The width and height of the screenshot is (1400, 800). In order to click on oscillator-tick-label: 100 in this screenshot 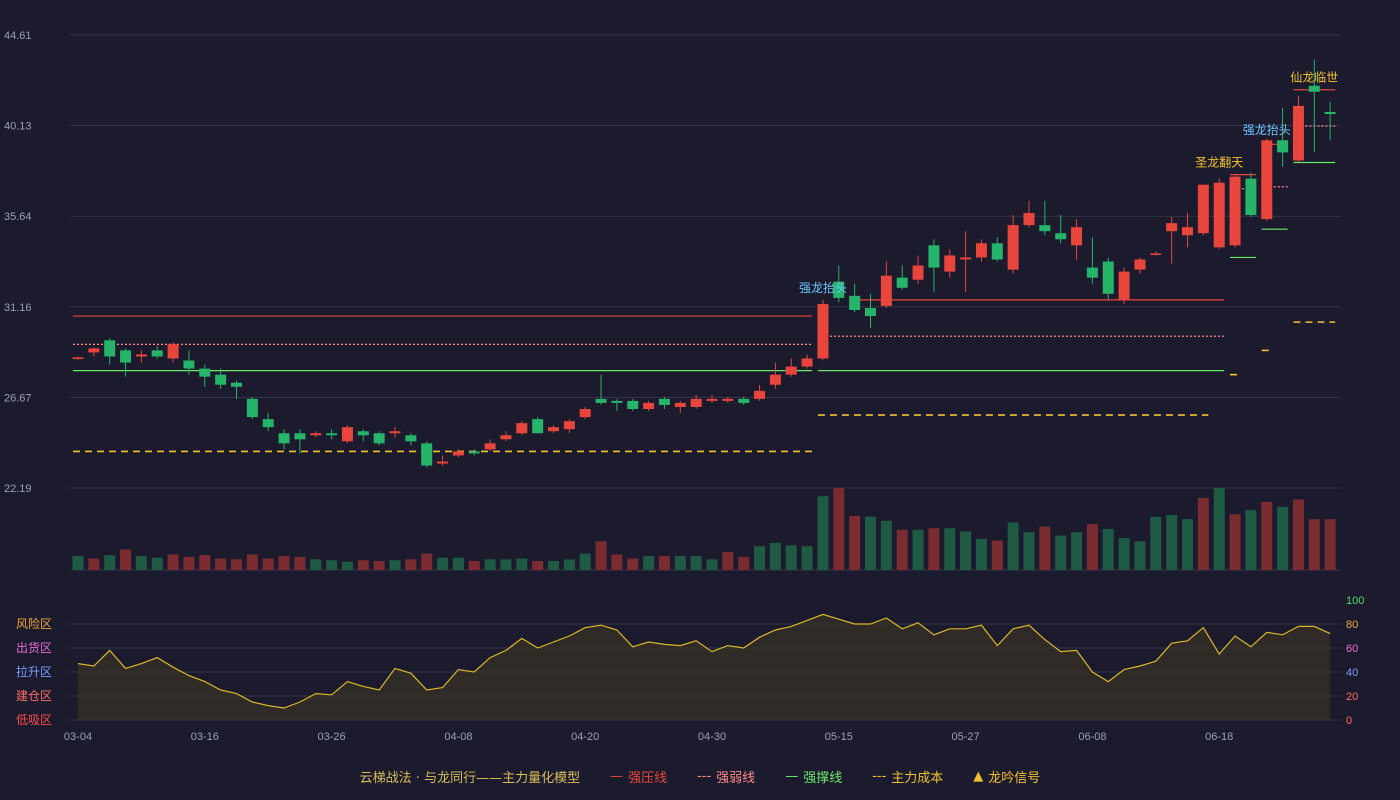, I will do `click(1355, 601)`.